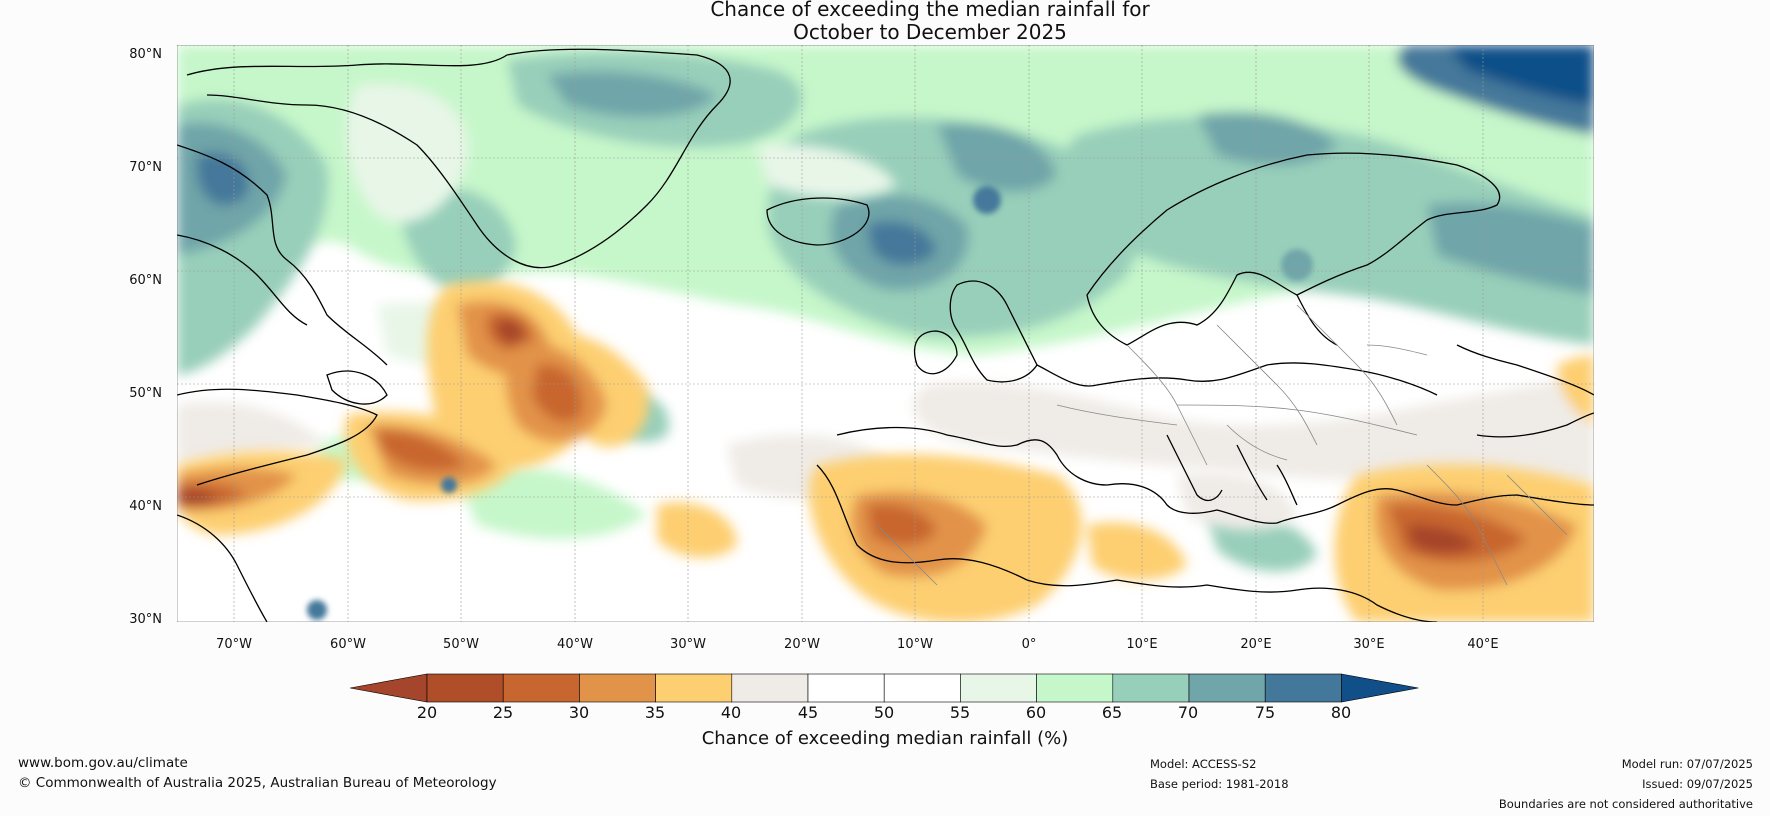 The image size is (1770, 816). I want to click on colorbar-tick: 25, so click(503, 712).